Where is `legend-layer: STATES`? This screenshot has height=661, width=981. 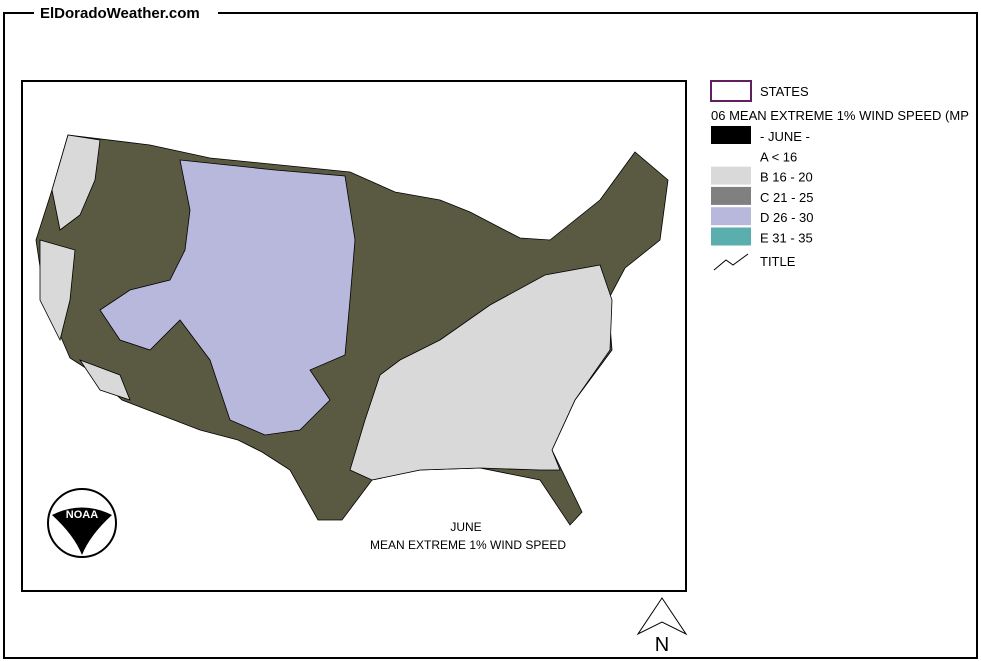 legend-layer: STATES is located at coordinates (784, 91).